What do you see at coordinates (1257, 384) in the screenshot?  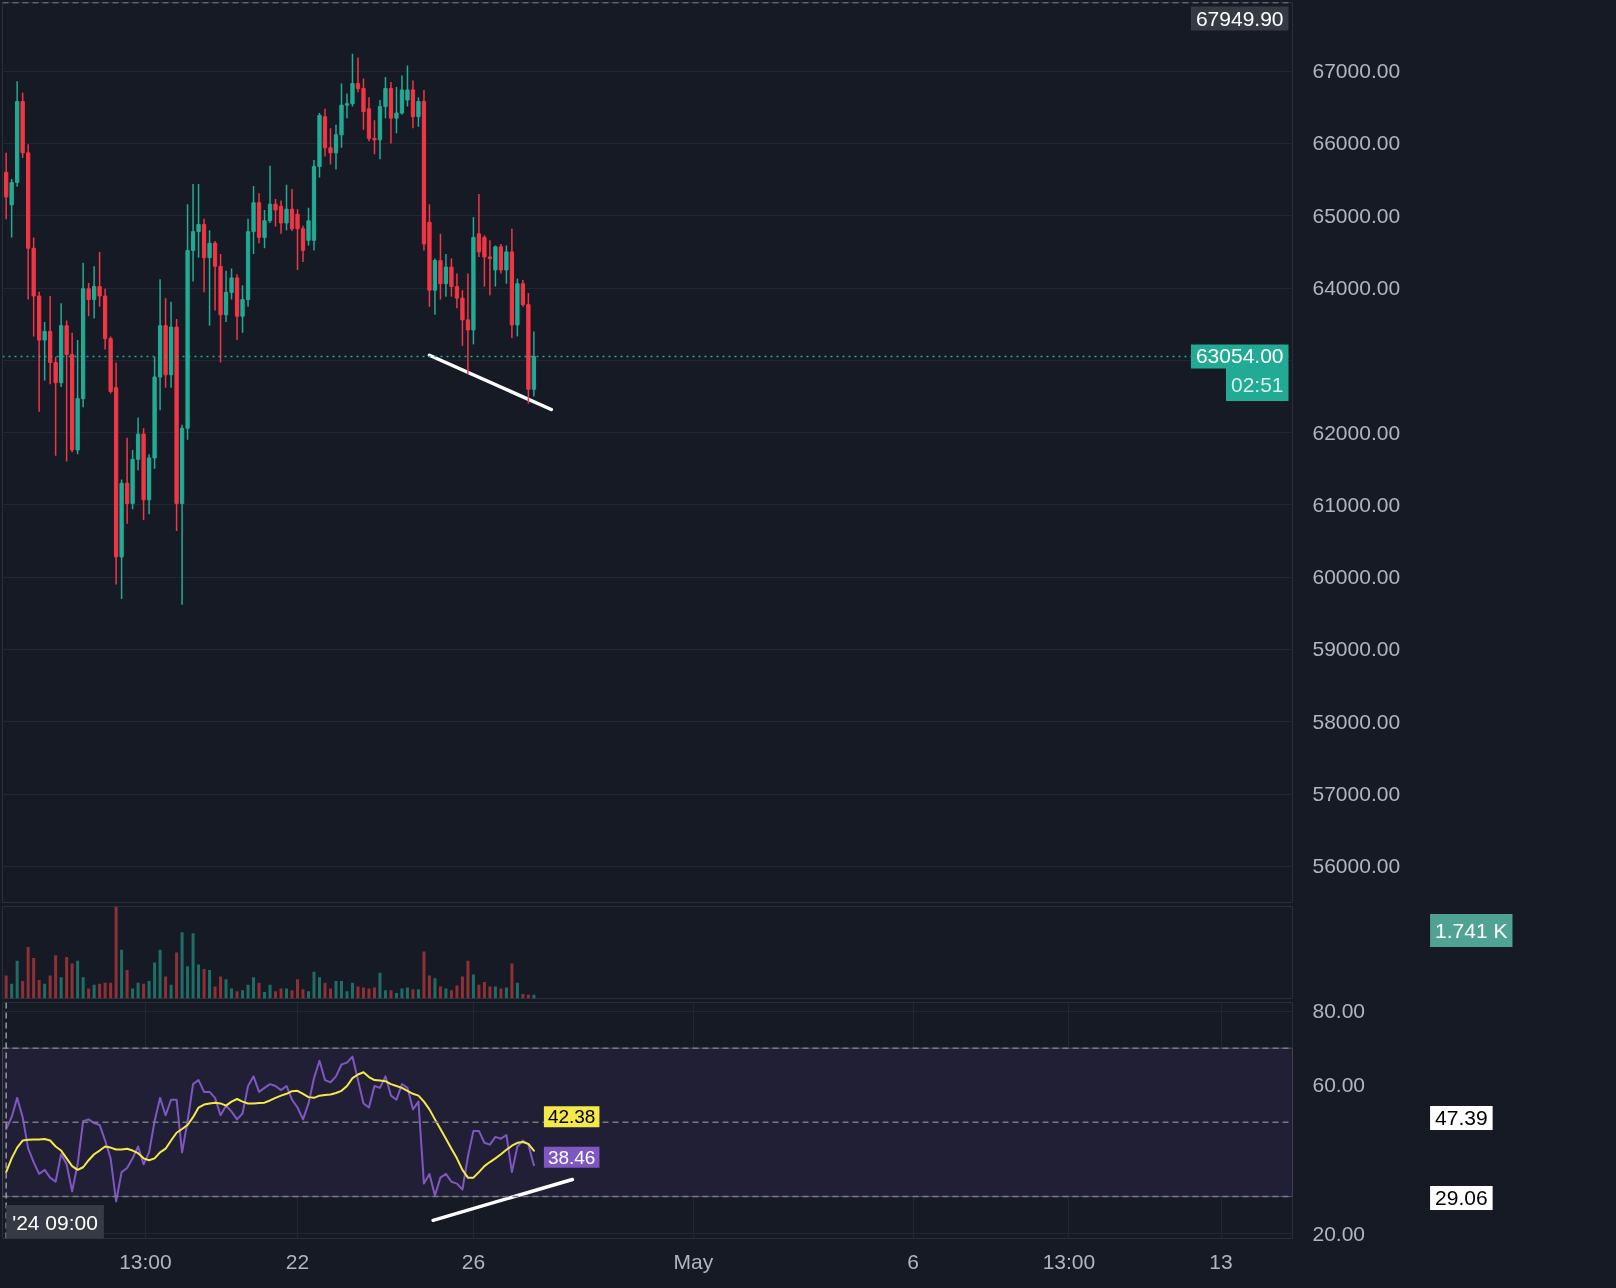 I see `annotation: 02:51` at bounding box center [1257, 384].